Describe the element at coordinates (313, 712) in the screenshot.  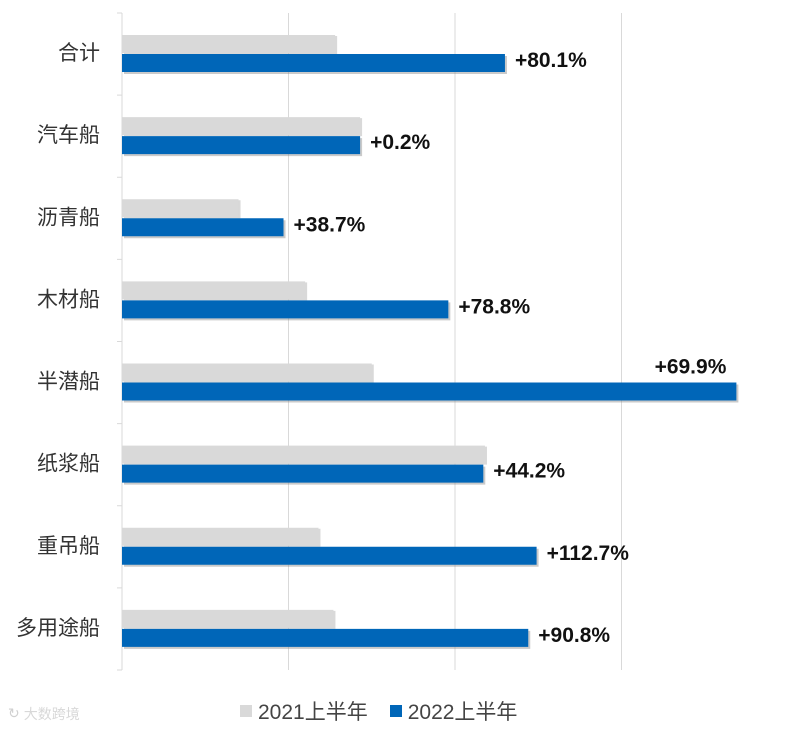
I see `legend-label-2021: 2021上半年` at that location.